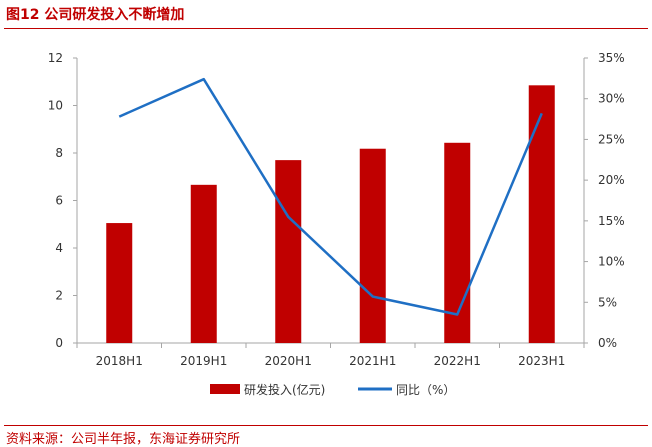 The image size is (652, 447). Describe the element at coordinates (457, 361) in the screenshot. I see `x-tick-label: 2022H1` at that location.